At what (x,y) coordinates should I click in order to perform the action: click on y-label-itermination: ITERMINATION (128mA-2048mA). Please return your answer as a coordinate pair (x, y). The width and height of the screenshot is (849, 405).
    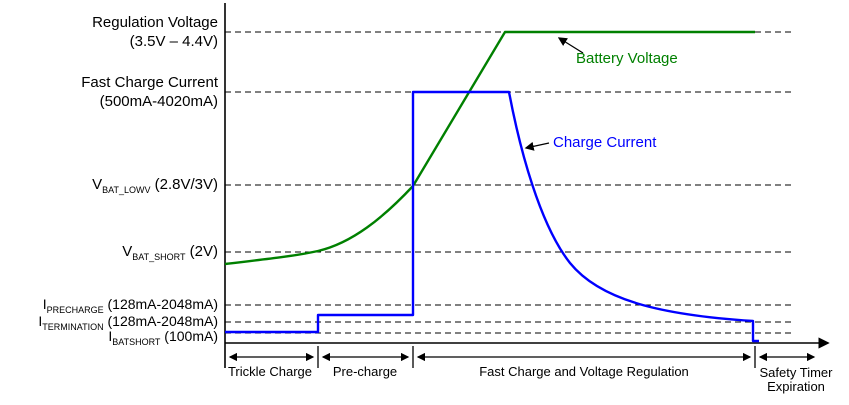
    Looking at the image, I should click on (128, 322).